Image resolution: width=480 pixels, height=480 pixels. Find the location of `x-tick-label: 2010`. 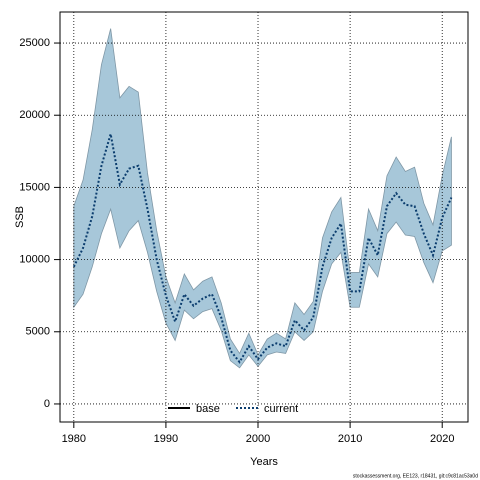

x-tick-label: 2010 is located at coordinates (350, 439).